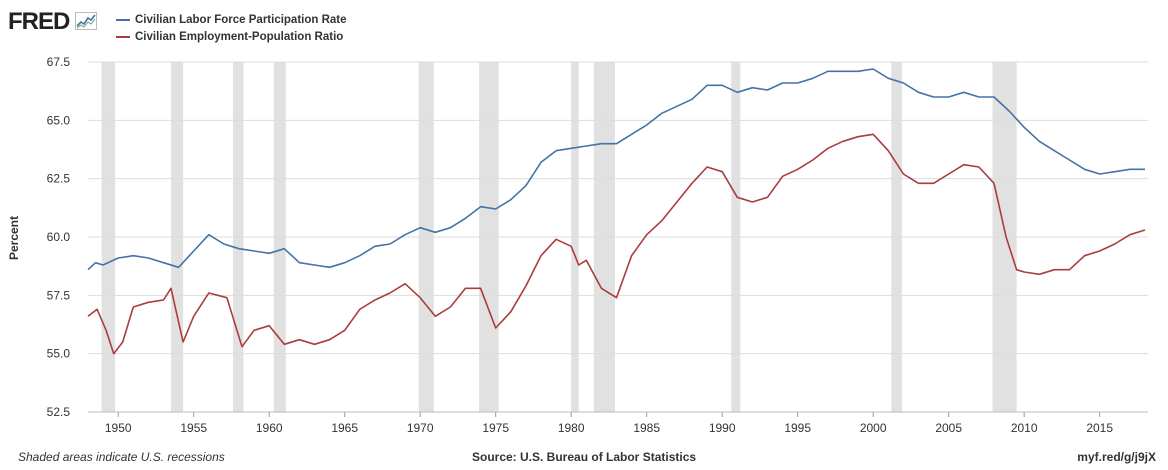  What do you see at coordinates (1116, 457) in the screenshot?
I see `short-url-link: myf.red/g/j9jX` at bounding box center [1116, 457].